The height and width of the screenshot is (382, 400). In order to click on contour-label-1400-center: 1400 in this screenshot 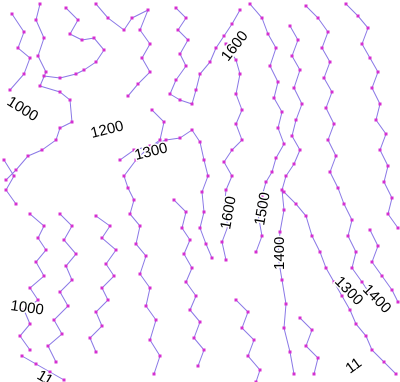, I will do `click(279, 253)`.